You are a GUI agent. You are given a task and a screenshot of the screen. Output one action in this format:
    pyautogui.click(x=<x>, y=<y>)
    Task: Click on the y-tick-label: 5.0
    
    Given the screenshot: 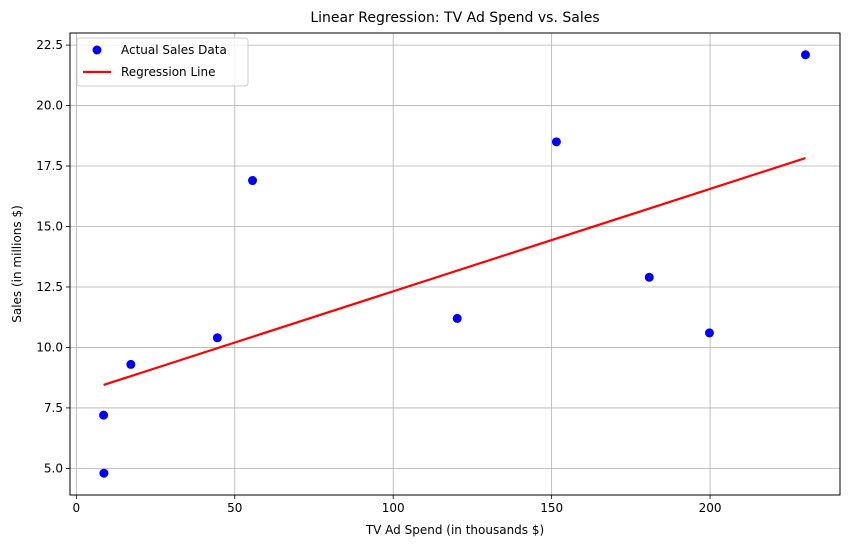 What is the action you would take?
    pyautogui.click(x=53, y=468)
    